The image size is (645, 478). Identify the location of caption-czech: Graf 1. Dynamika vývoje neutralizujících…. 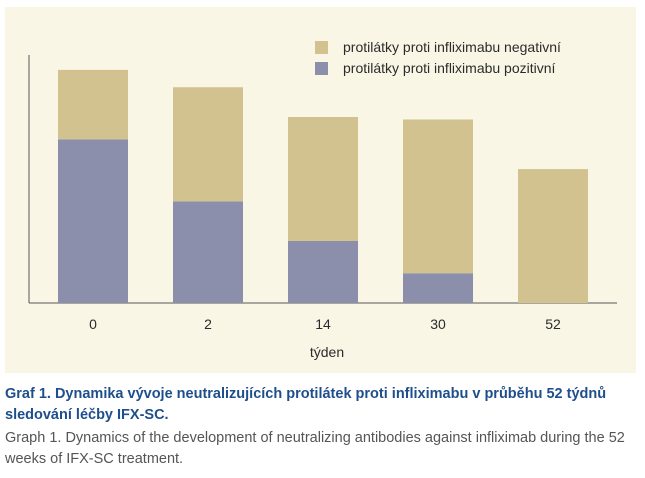
(306, 404).